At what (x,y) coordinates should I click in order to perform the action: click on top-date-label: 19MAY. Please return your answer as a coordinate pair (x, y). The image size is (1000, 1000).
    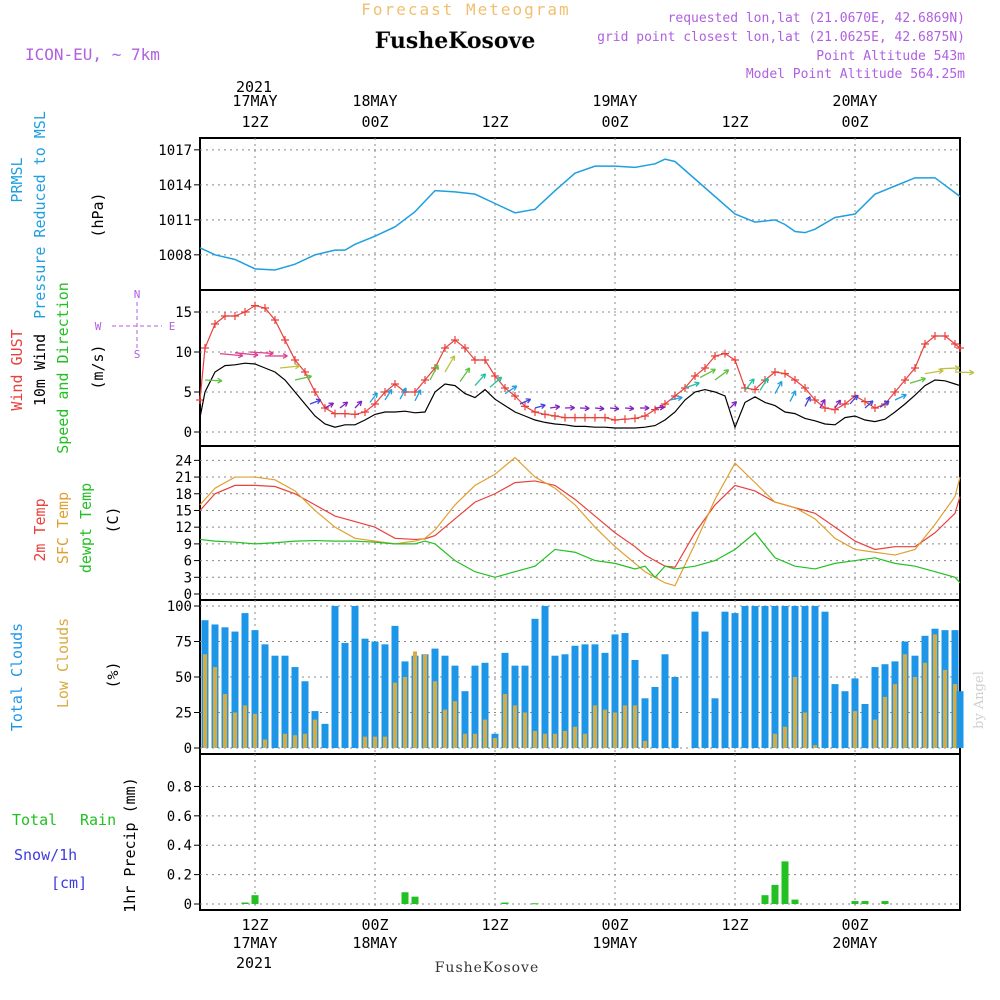
    Looking at the image, I should click on (614, 101).